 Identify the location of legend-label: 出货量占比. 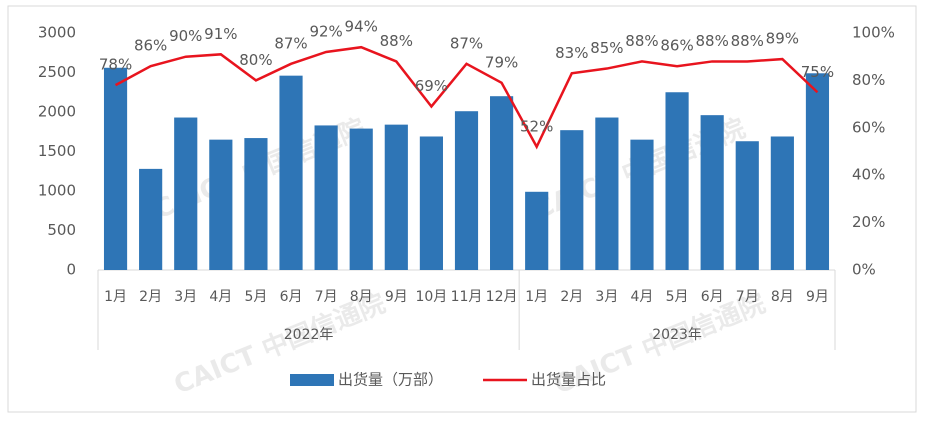
(568, 380).